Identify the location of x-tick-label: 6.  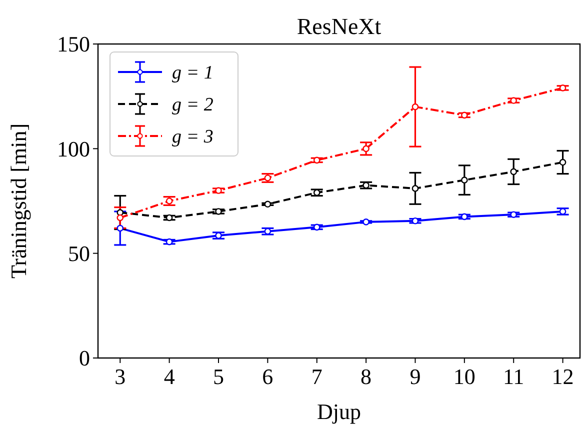
(268, 376).